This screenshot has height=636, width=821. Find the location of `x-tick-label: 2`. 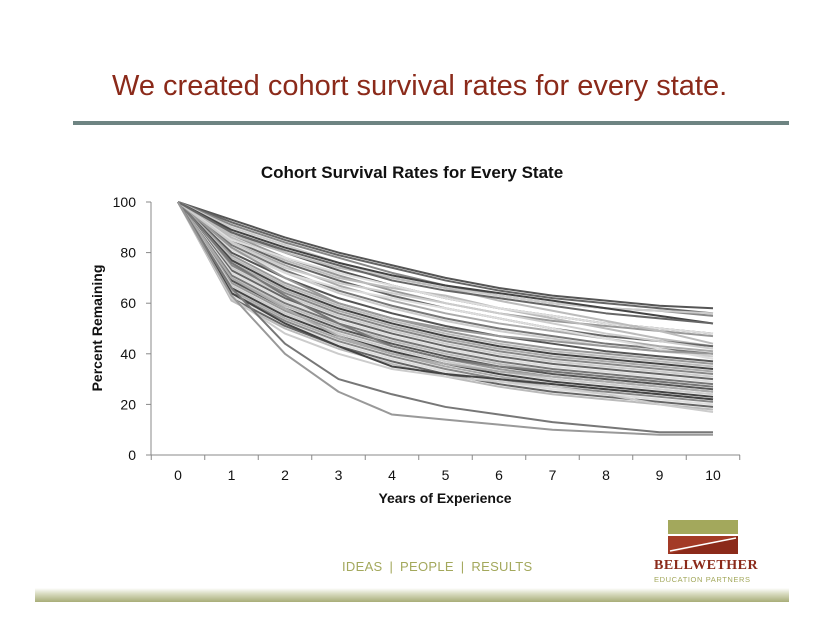

x-tick-label: 2 is located at coordinates (285, 475).